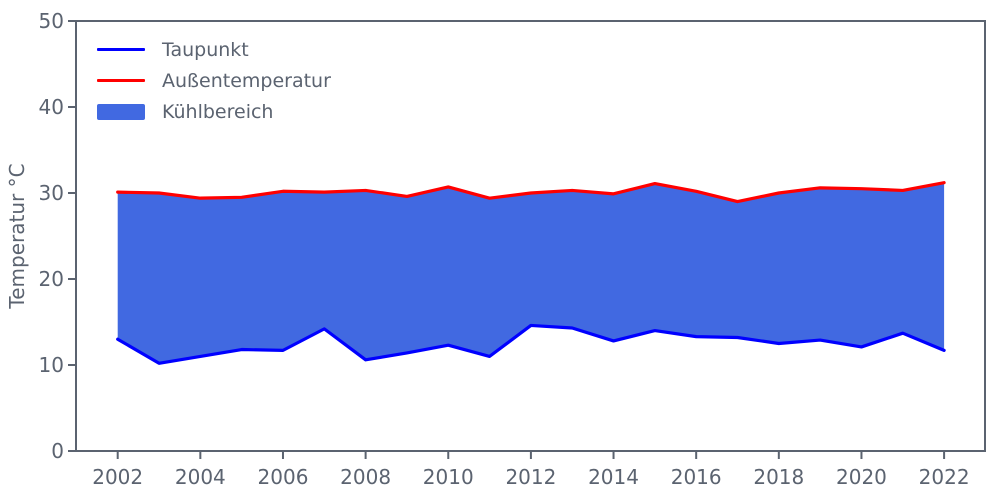  I want to click on legend-item-aussentemperatur: Außentemperatur, so click(214, 80).